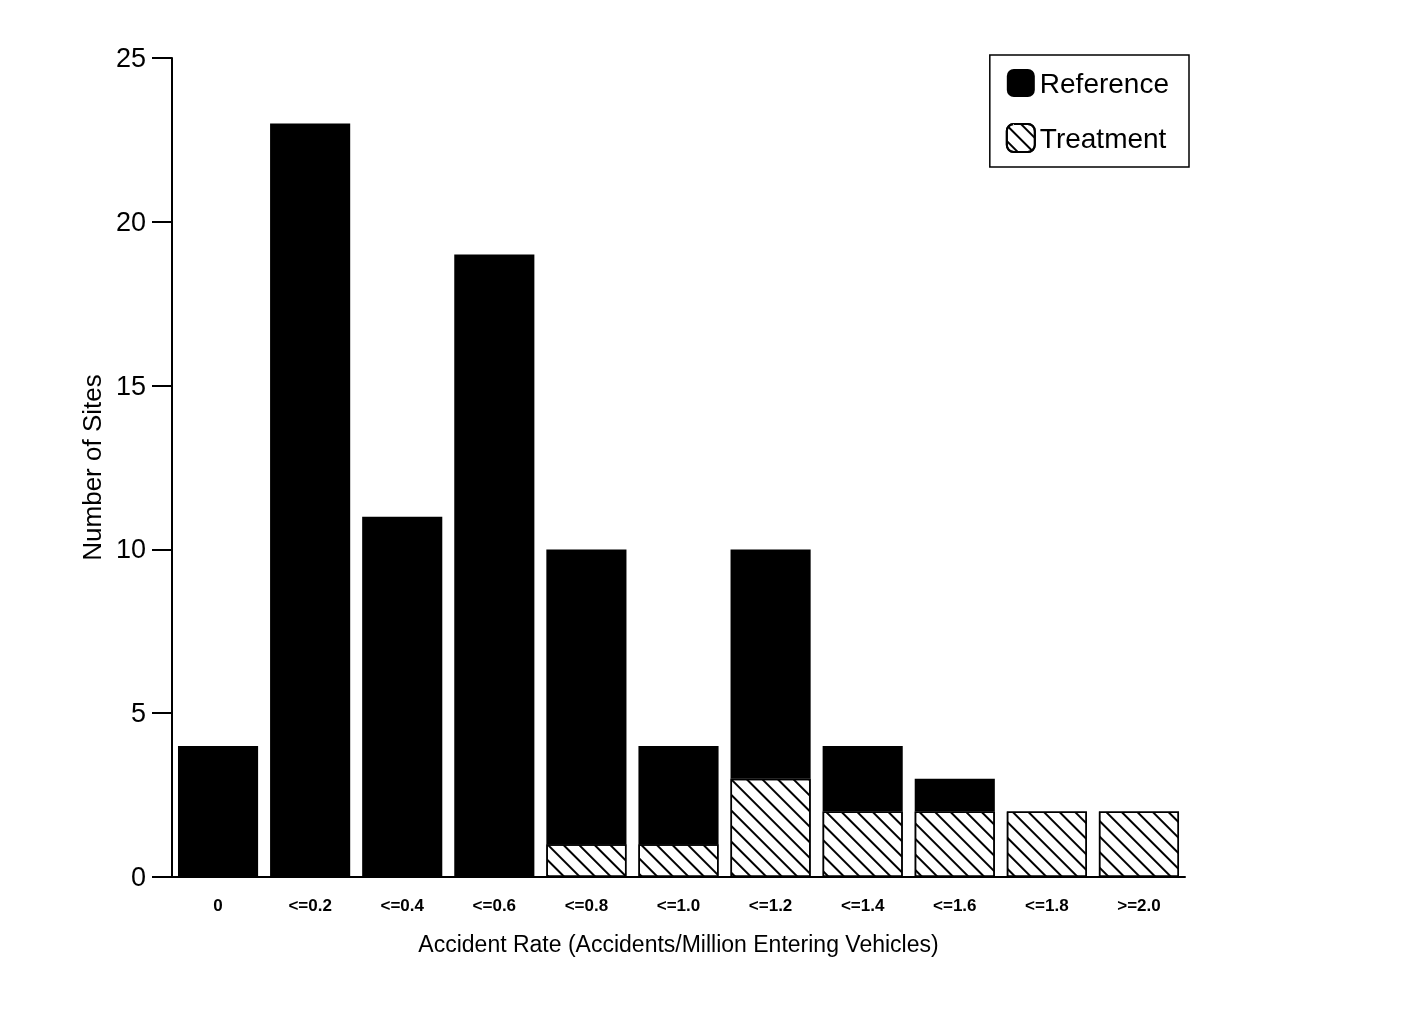  What do you see at coordinates (130, 385) in the screenshot?
I see `y-tick-label: 15` at bounding box center [130, 385].